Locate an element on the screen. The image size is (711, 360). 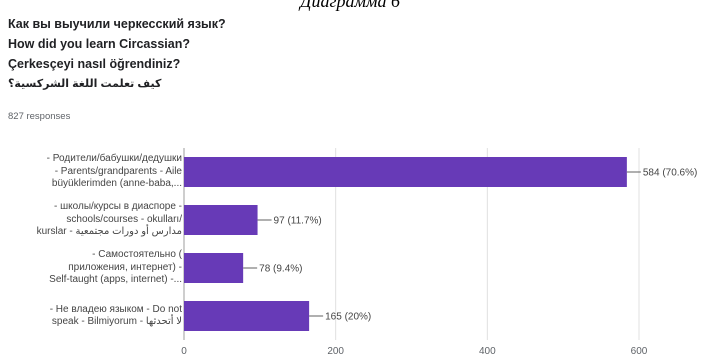
x-tick-label: 600 is located at coordinates (639, 351).